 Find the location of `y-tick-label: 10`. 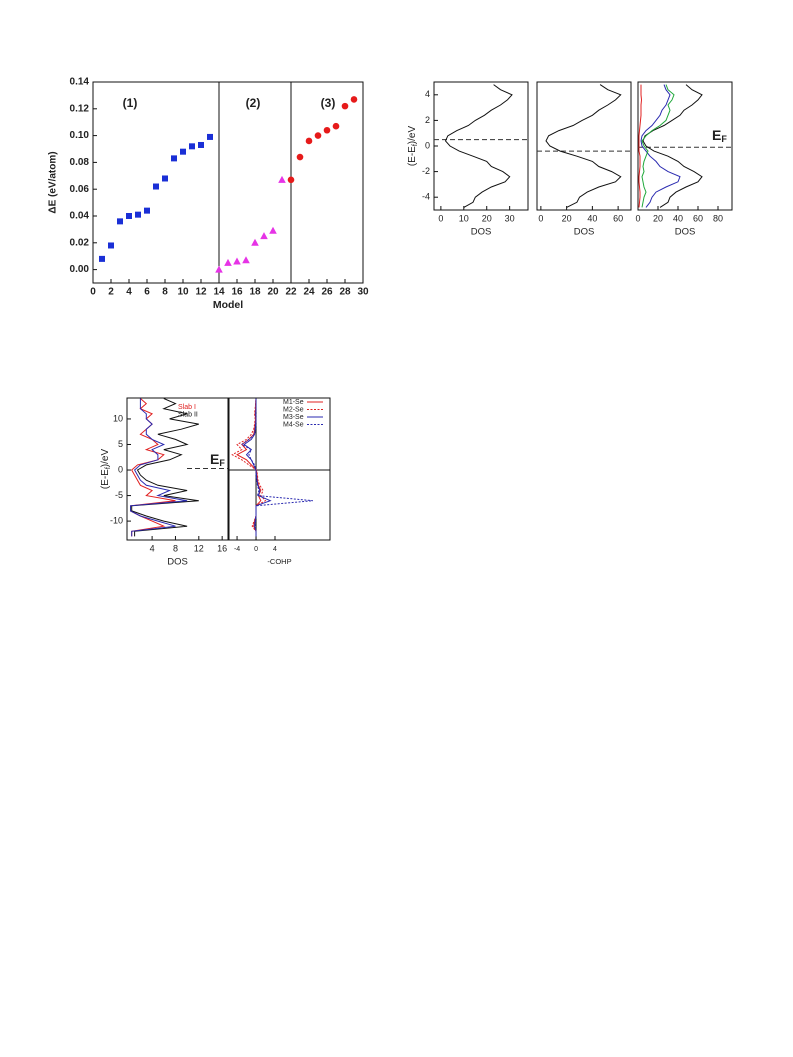

y-tick-label: 10 is located at coordinates (118, 418).